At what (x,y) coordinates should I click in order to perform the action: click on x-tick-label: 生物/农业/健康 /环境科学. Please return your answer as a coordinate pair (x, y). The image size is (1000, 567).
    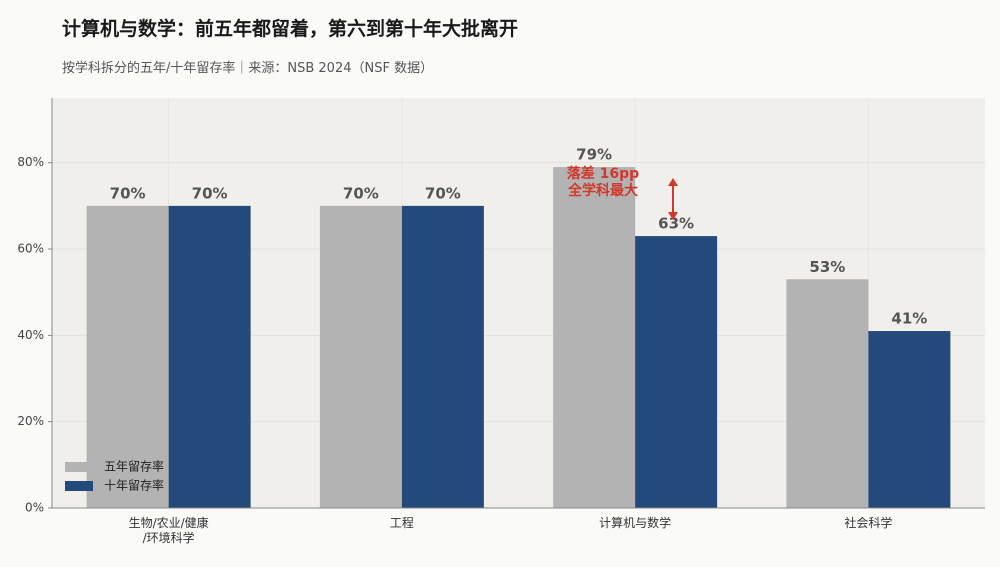
    Looking at the image, I should click on (168, 530).